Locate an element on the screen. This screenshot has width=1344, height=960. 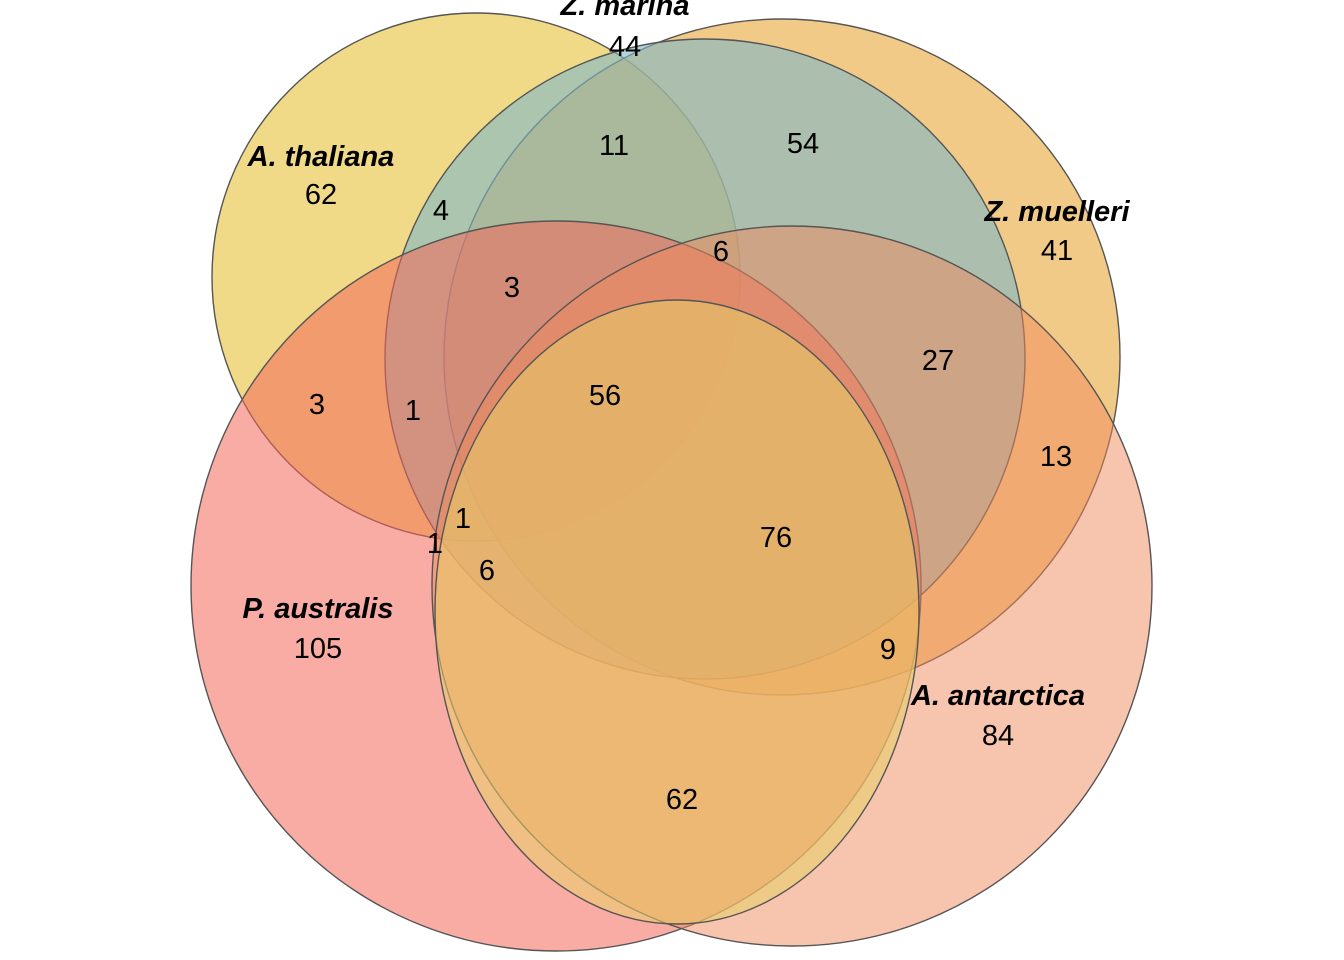
count-a-thaliana: 62 is located at coordinates (321, 195).